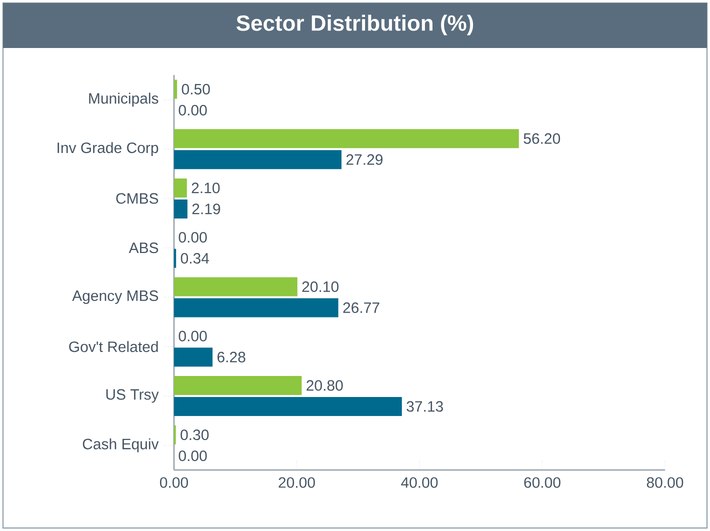 The height and width of the screenshot is (531, 710). Describe the element at coordinates (424, 406) in the screenshot. I see `data-label: 37.13` at that location.